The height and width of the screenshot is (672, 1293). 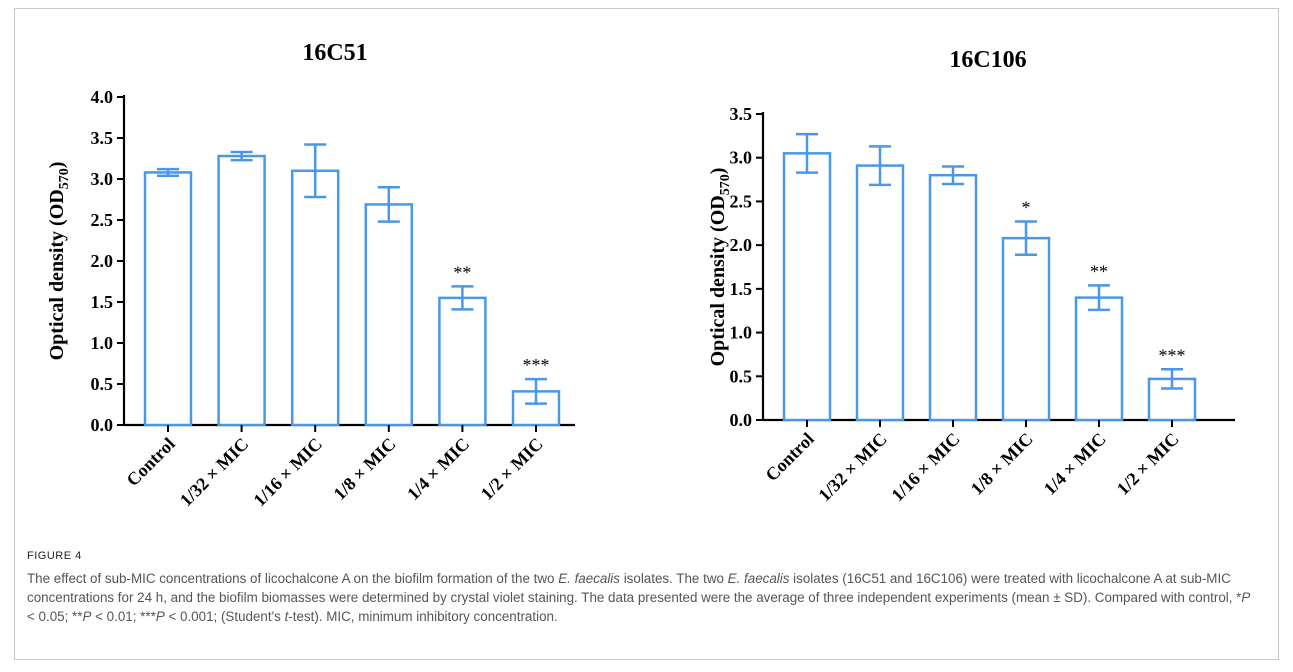 What do you see at coordinates (334, 53) in the screenshot?
I see `chart-title: 16C51` at bounding box center [334, 53].